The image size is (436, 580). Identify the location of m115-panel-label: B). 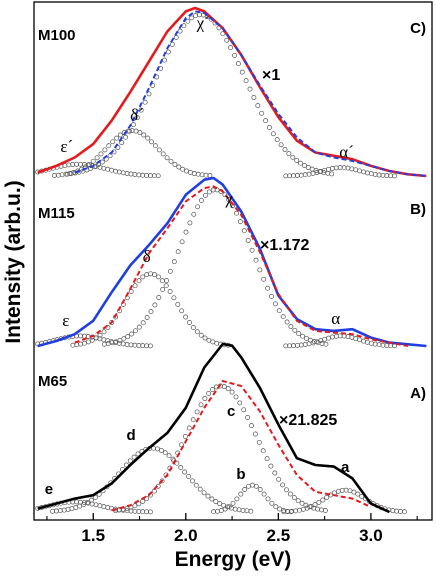
(418, 209).